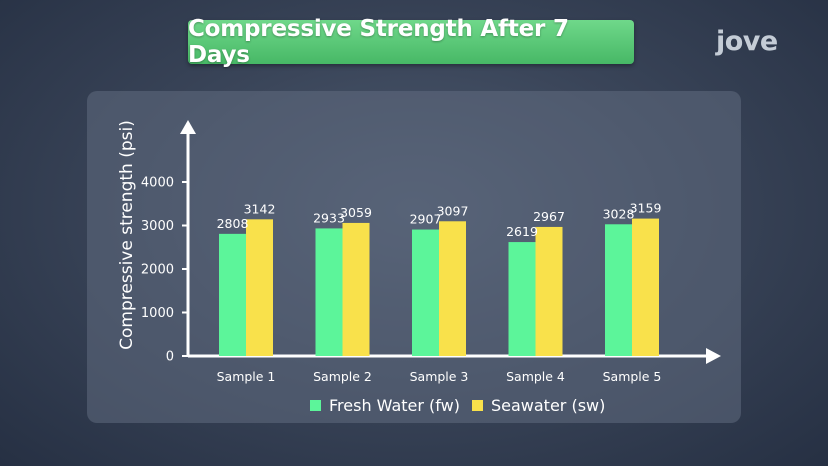  What do you see at coordinates (157, 313) in the screenshot?
I see `y-tick-label: 1000` at bounding box center [157, 313].